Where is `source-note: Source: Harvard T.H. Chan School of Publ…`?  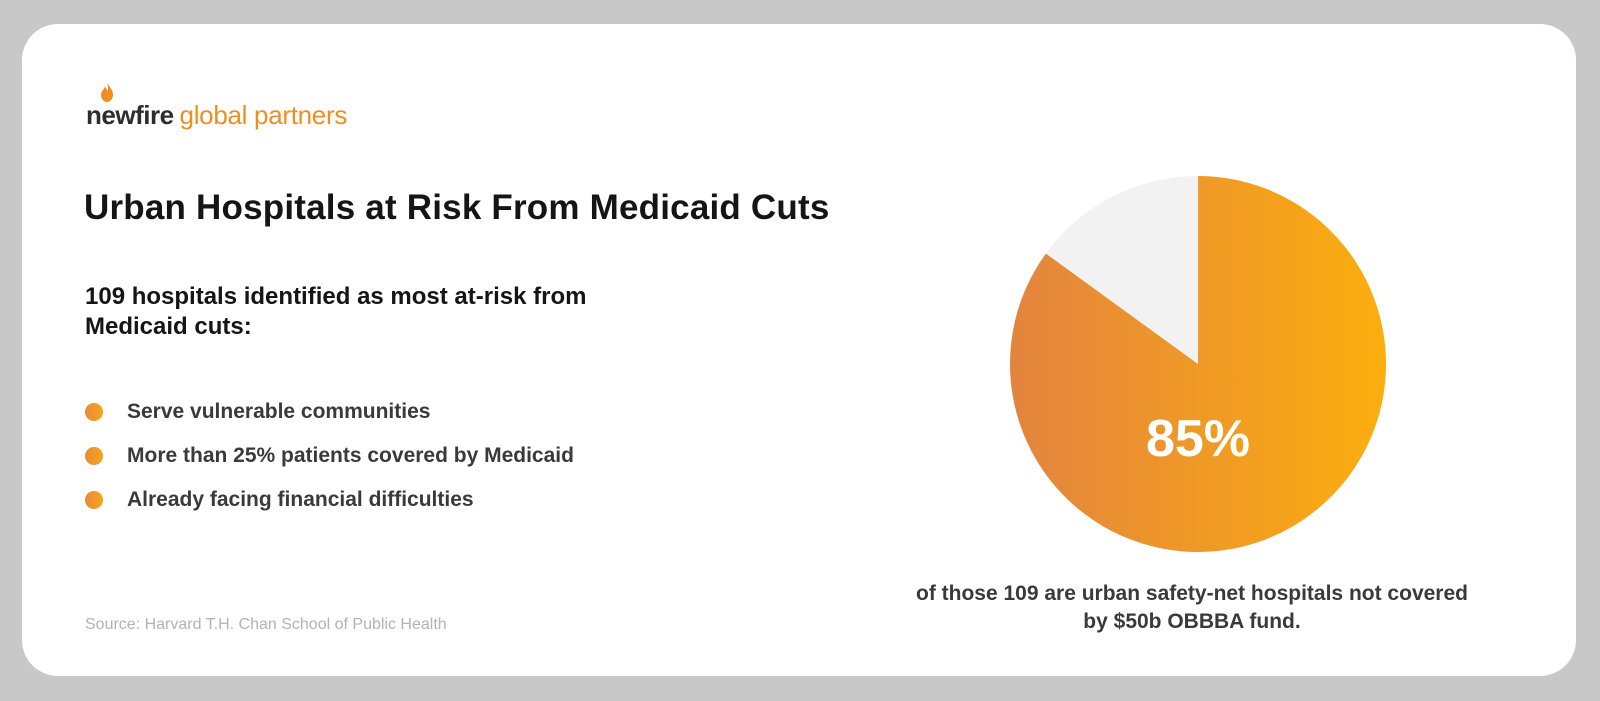 source-note: Source: Harvard T.H. Chan School of Publ… is located at coordinates (266, 624).